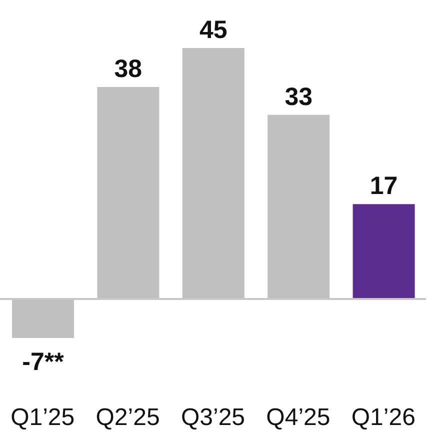  Describe the element at coordinates (383, 251) in the screenshot. I see `bar` at that location.